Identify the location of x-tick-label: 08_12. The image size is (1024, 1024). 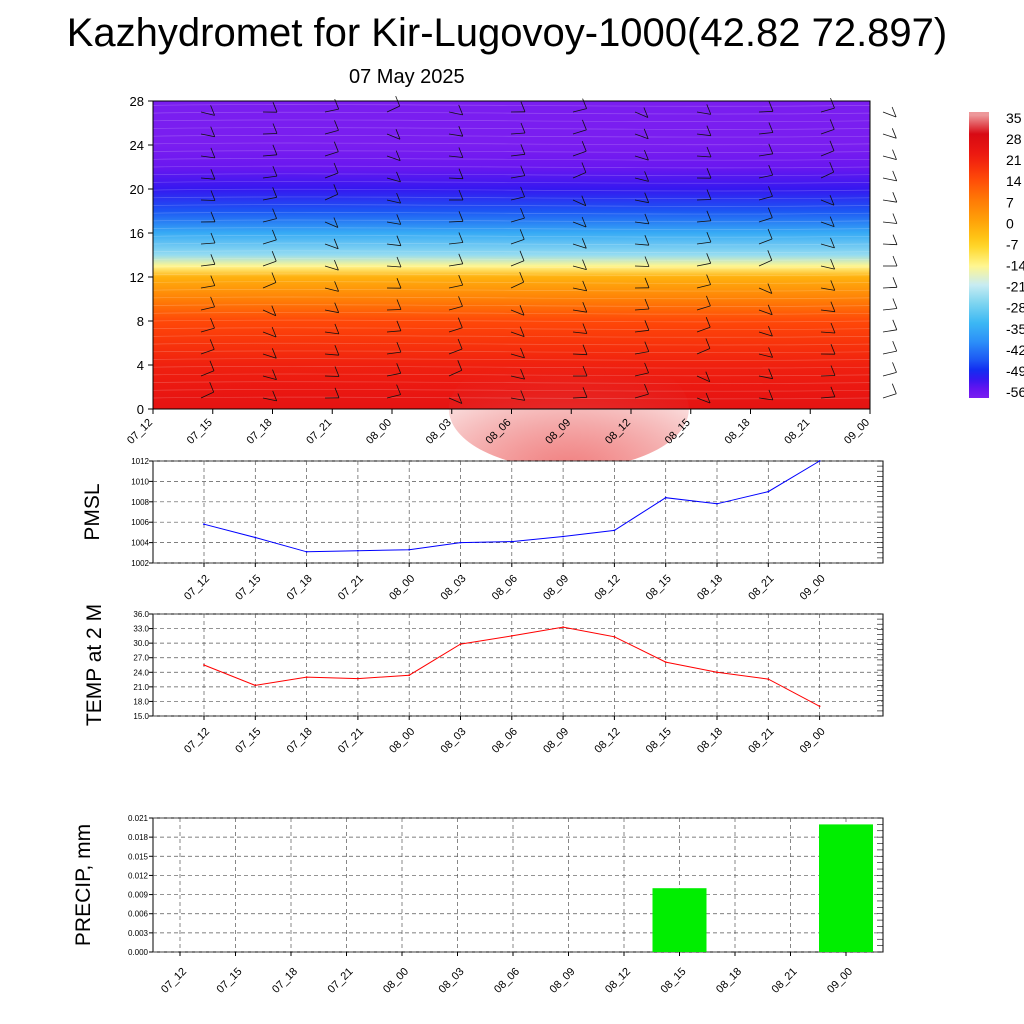
(618, 981).